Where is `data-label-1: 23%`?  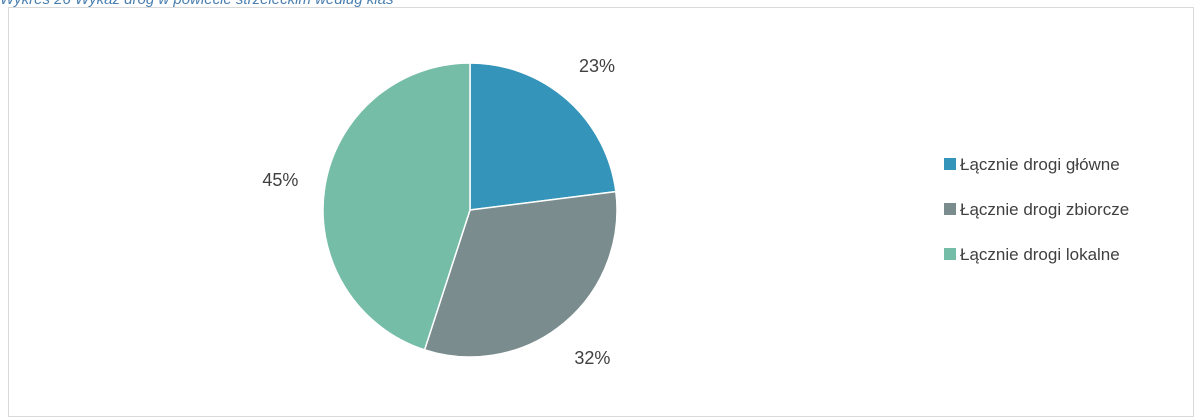
data-label-1: 23% is located at coordinates (597, 66).